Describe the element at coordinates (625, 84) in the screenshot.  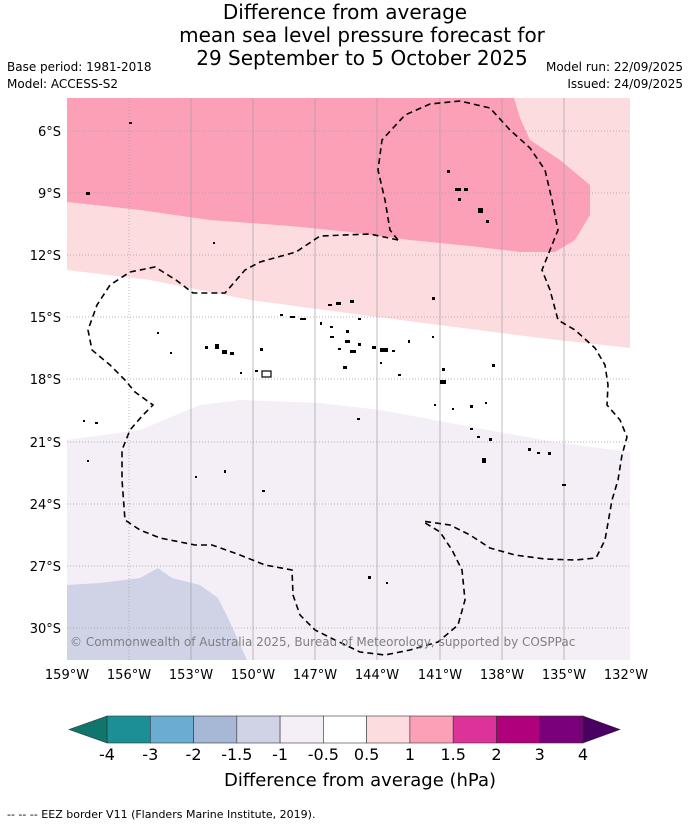
I see `issued-date: Issued: 24/09/2025` at that location.